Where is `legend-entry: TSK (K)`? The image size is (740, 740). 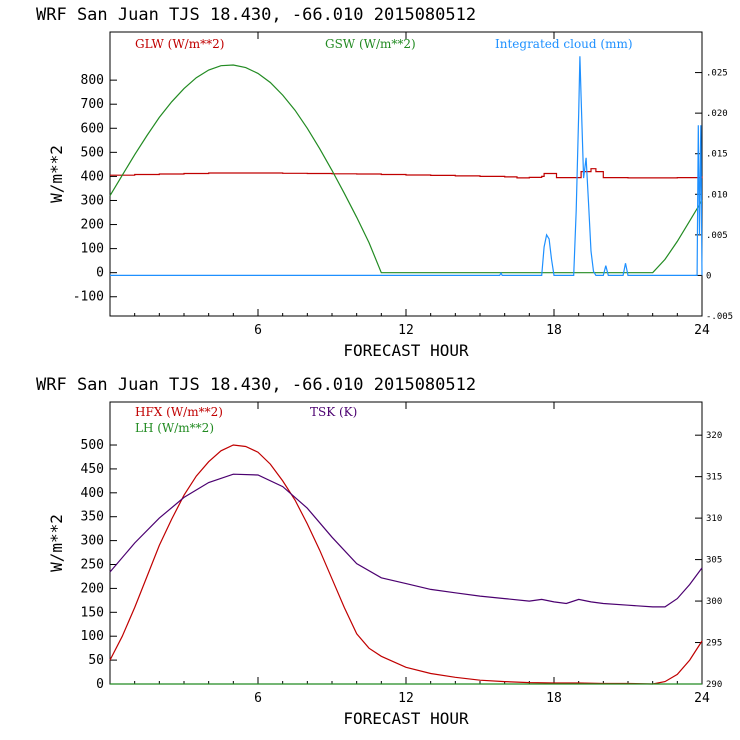 legend-entry: TSK (K) is located at coordinates (333, 412).